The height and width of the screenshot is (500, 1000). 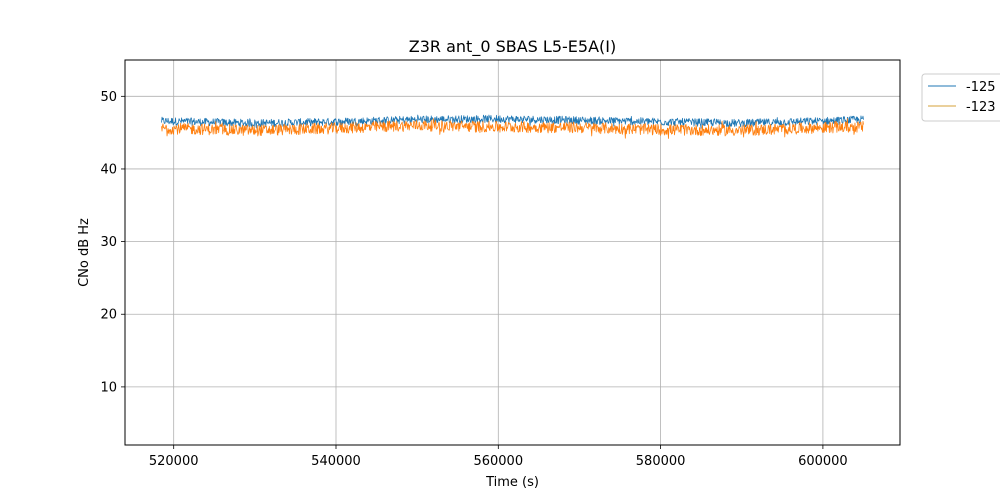 I want to click on plot-series, so click(x=512, y=126).